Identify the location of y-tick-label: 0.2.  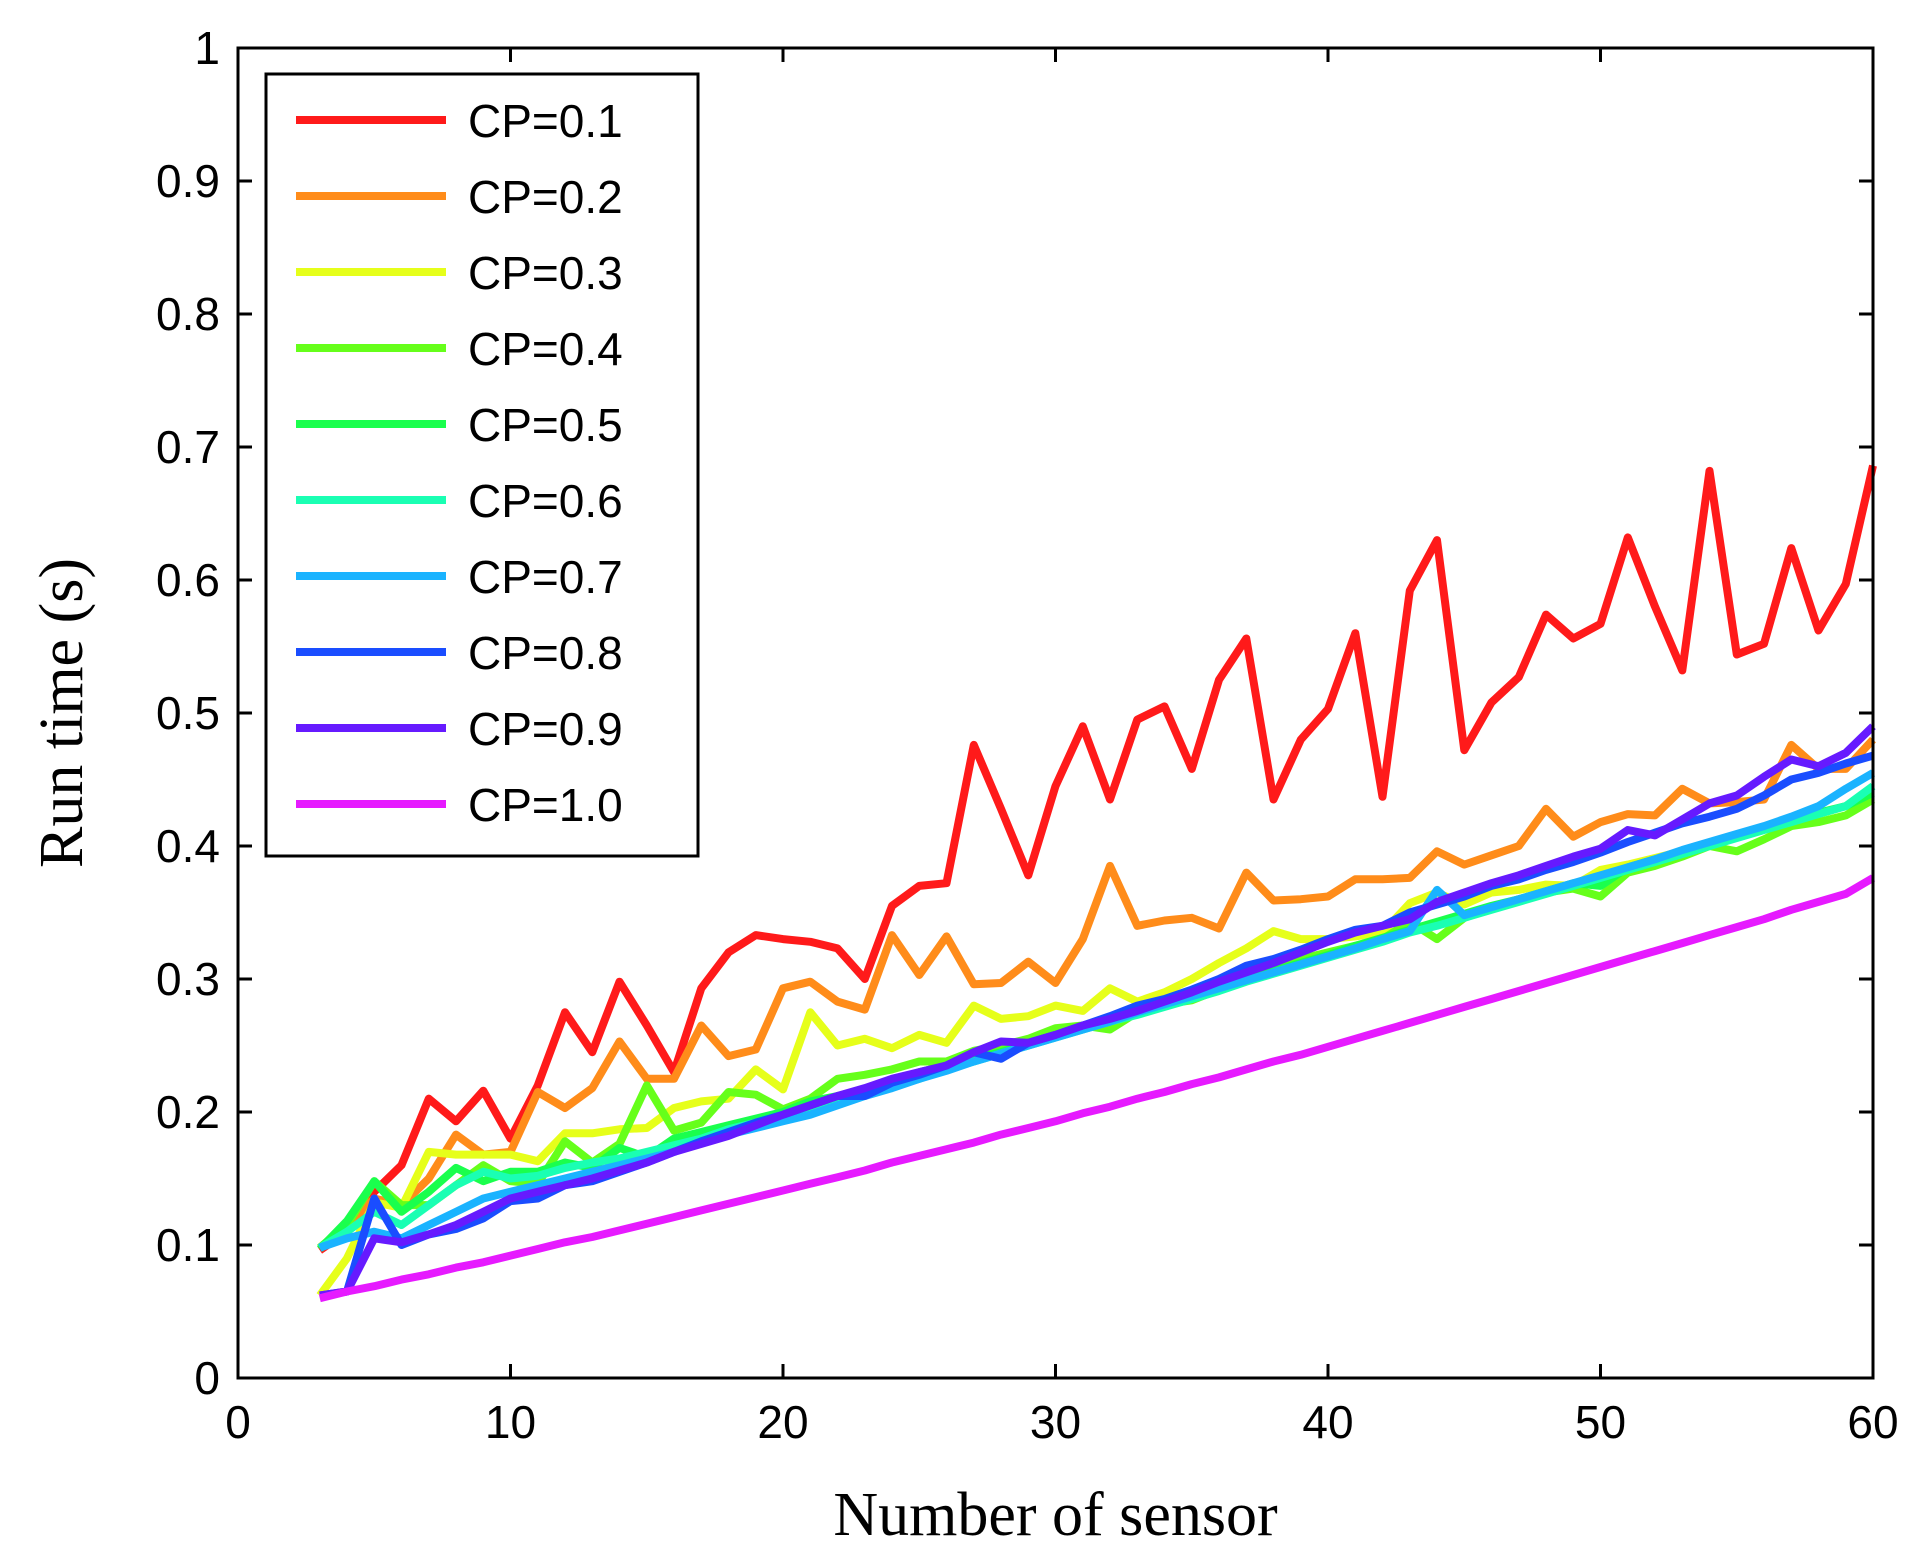
(188, 1112).